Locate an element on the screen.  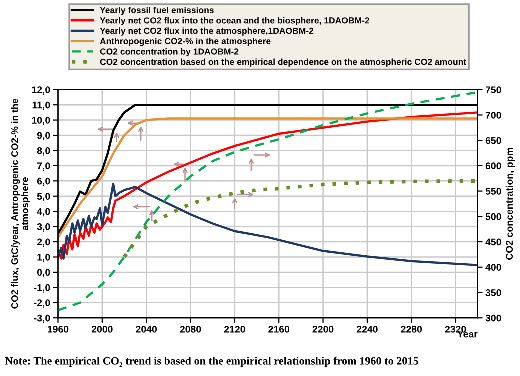
x-tick-label: 2240 is located at coordinates (367, 329).